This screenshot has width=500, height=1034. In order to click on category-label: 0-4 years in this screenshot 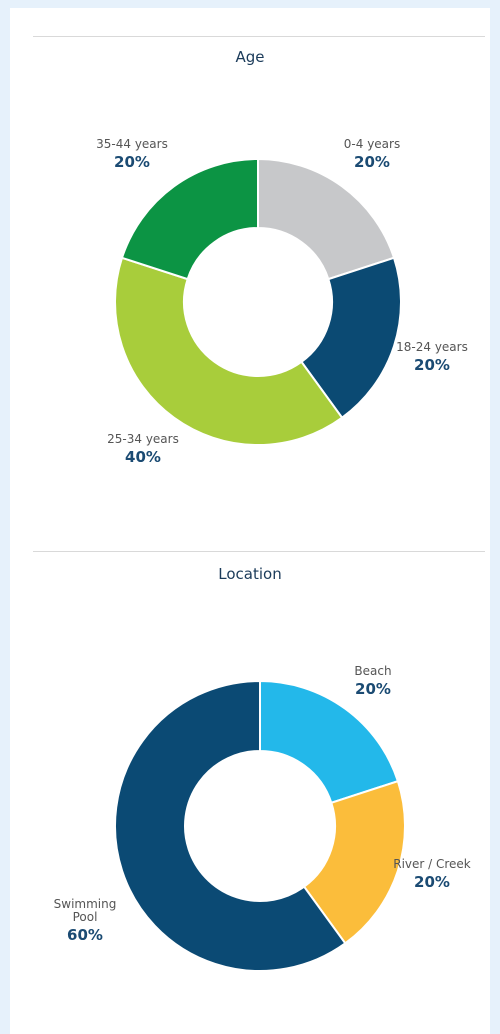, I will do `click(372, 144)`.